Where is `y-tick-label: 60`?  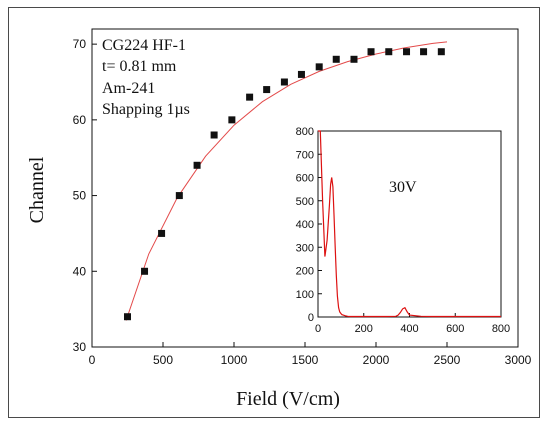
y-tick-label: 60 is located at coordinates (80, 120).